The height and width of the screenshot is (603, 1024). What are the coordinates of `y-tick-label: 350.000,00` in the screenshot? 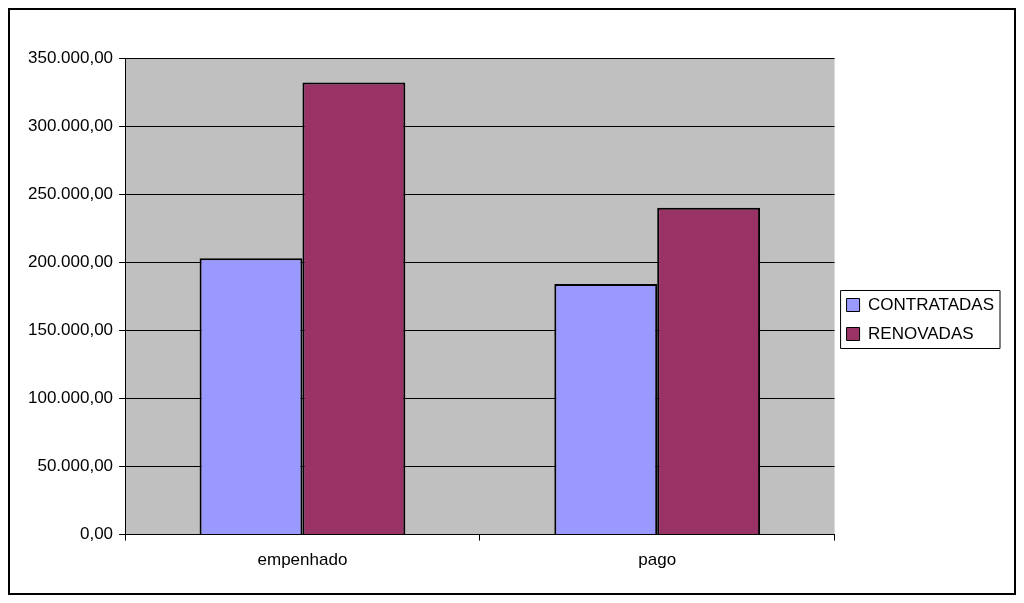 It's located at (70, 57).